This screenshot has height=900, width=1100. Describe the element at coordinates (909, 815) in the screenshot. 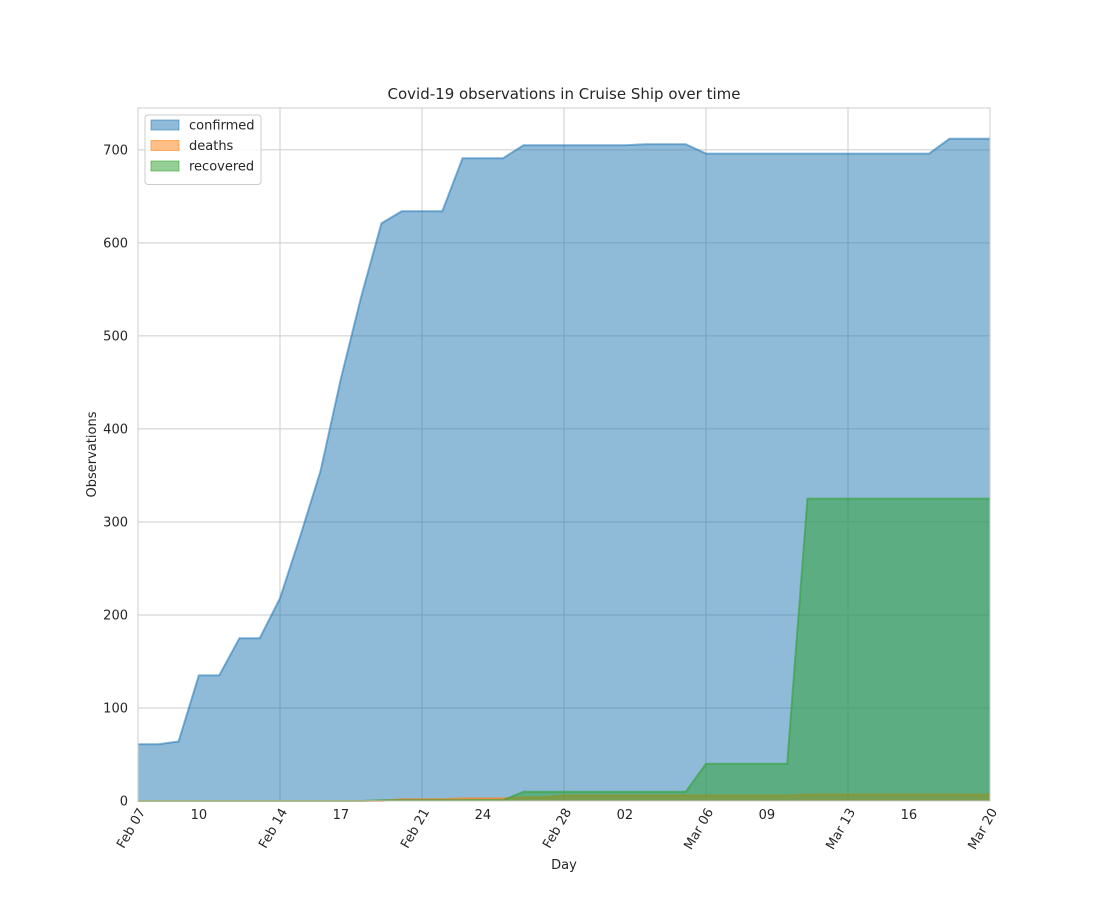

I see `x-tick-label-minor: 16` at that location.